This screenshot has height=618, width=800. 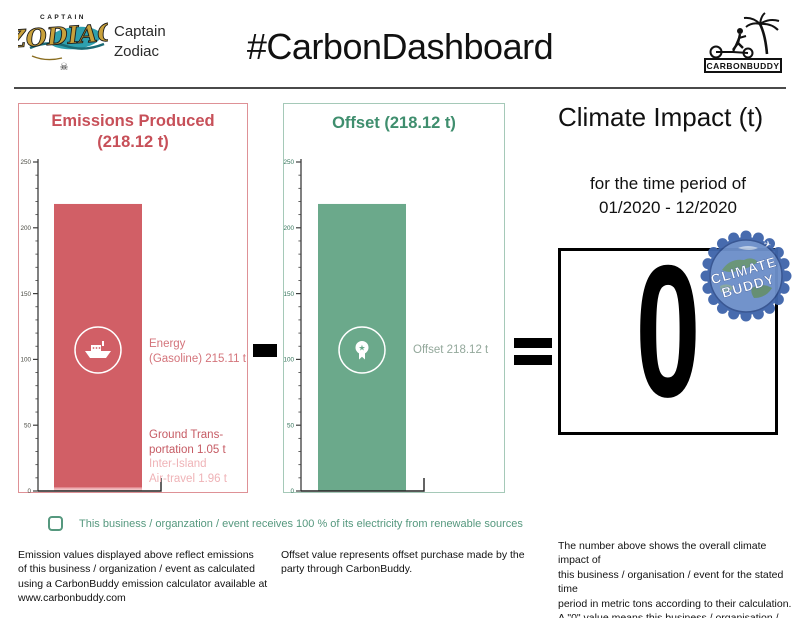 What do you see at coordinates (400, 88) in the screenshot?
I see `header-divider` at bounding box center [400, 88].